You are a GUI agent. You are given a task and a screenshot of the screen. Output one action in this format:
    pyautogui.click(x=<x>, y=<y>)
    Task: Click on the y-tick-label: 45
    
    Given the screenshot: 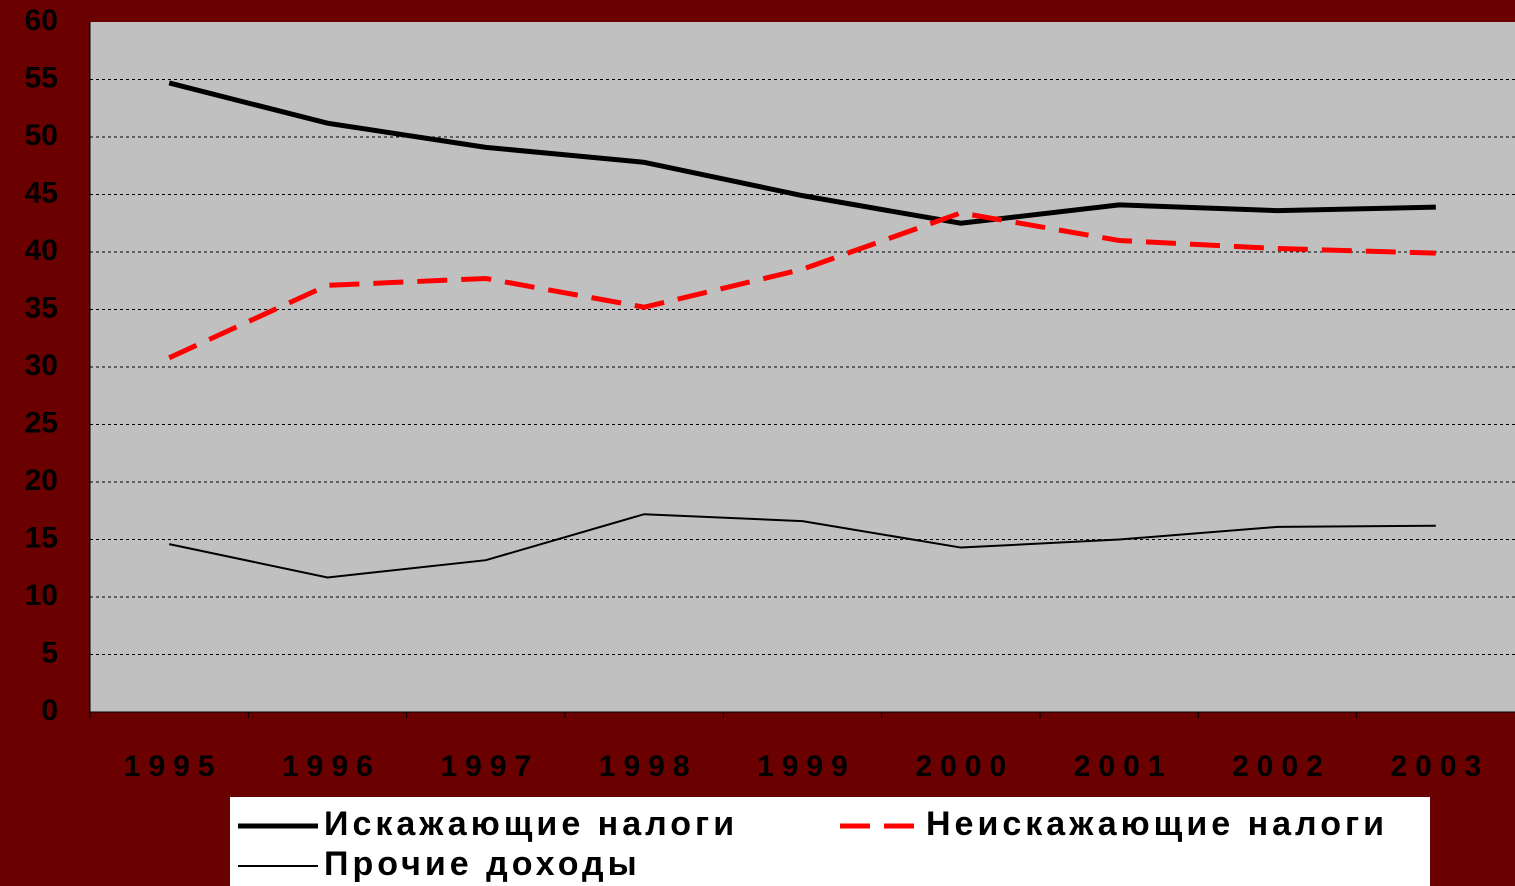 What is the action you would take?
    pyautogui.click(x=41, y=192)
    